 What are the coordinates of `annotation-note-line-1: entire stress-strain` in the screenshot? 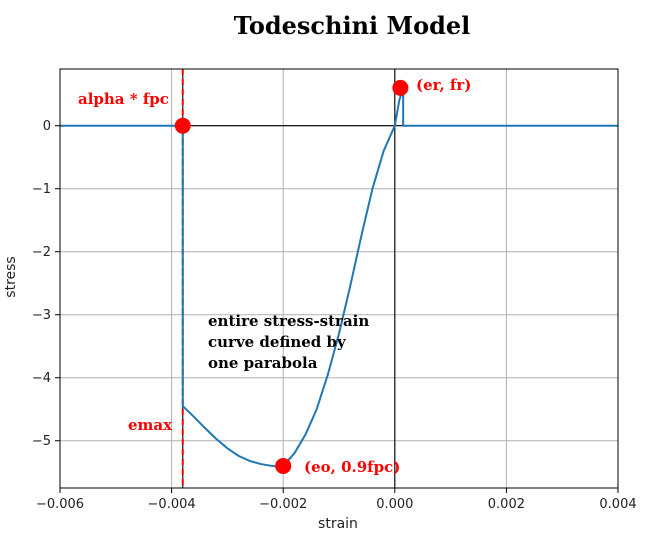 It's located at (288, 321).